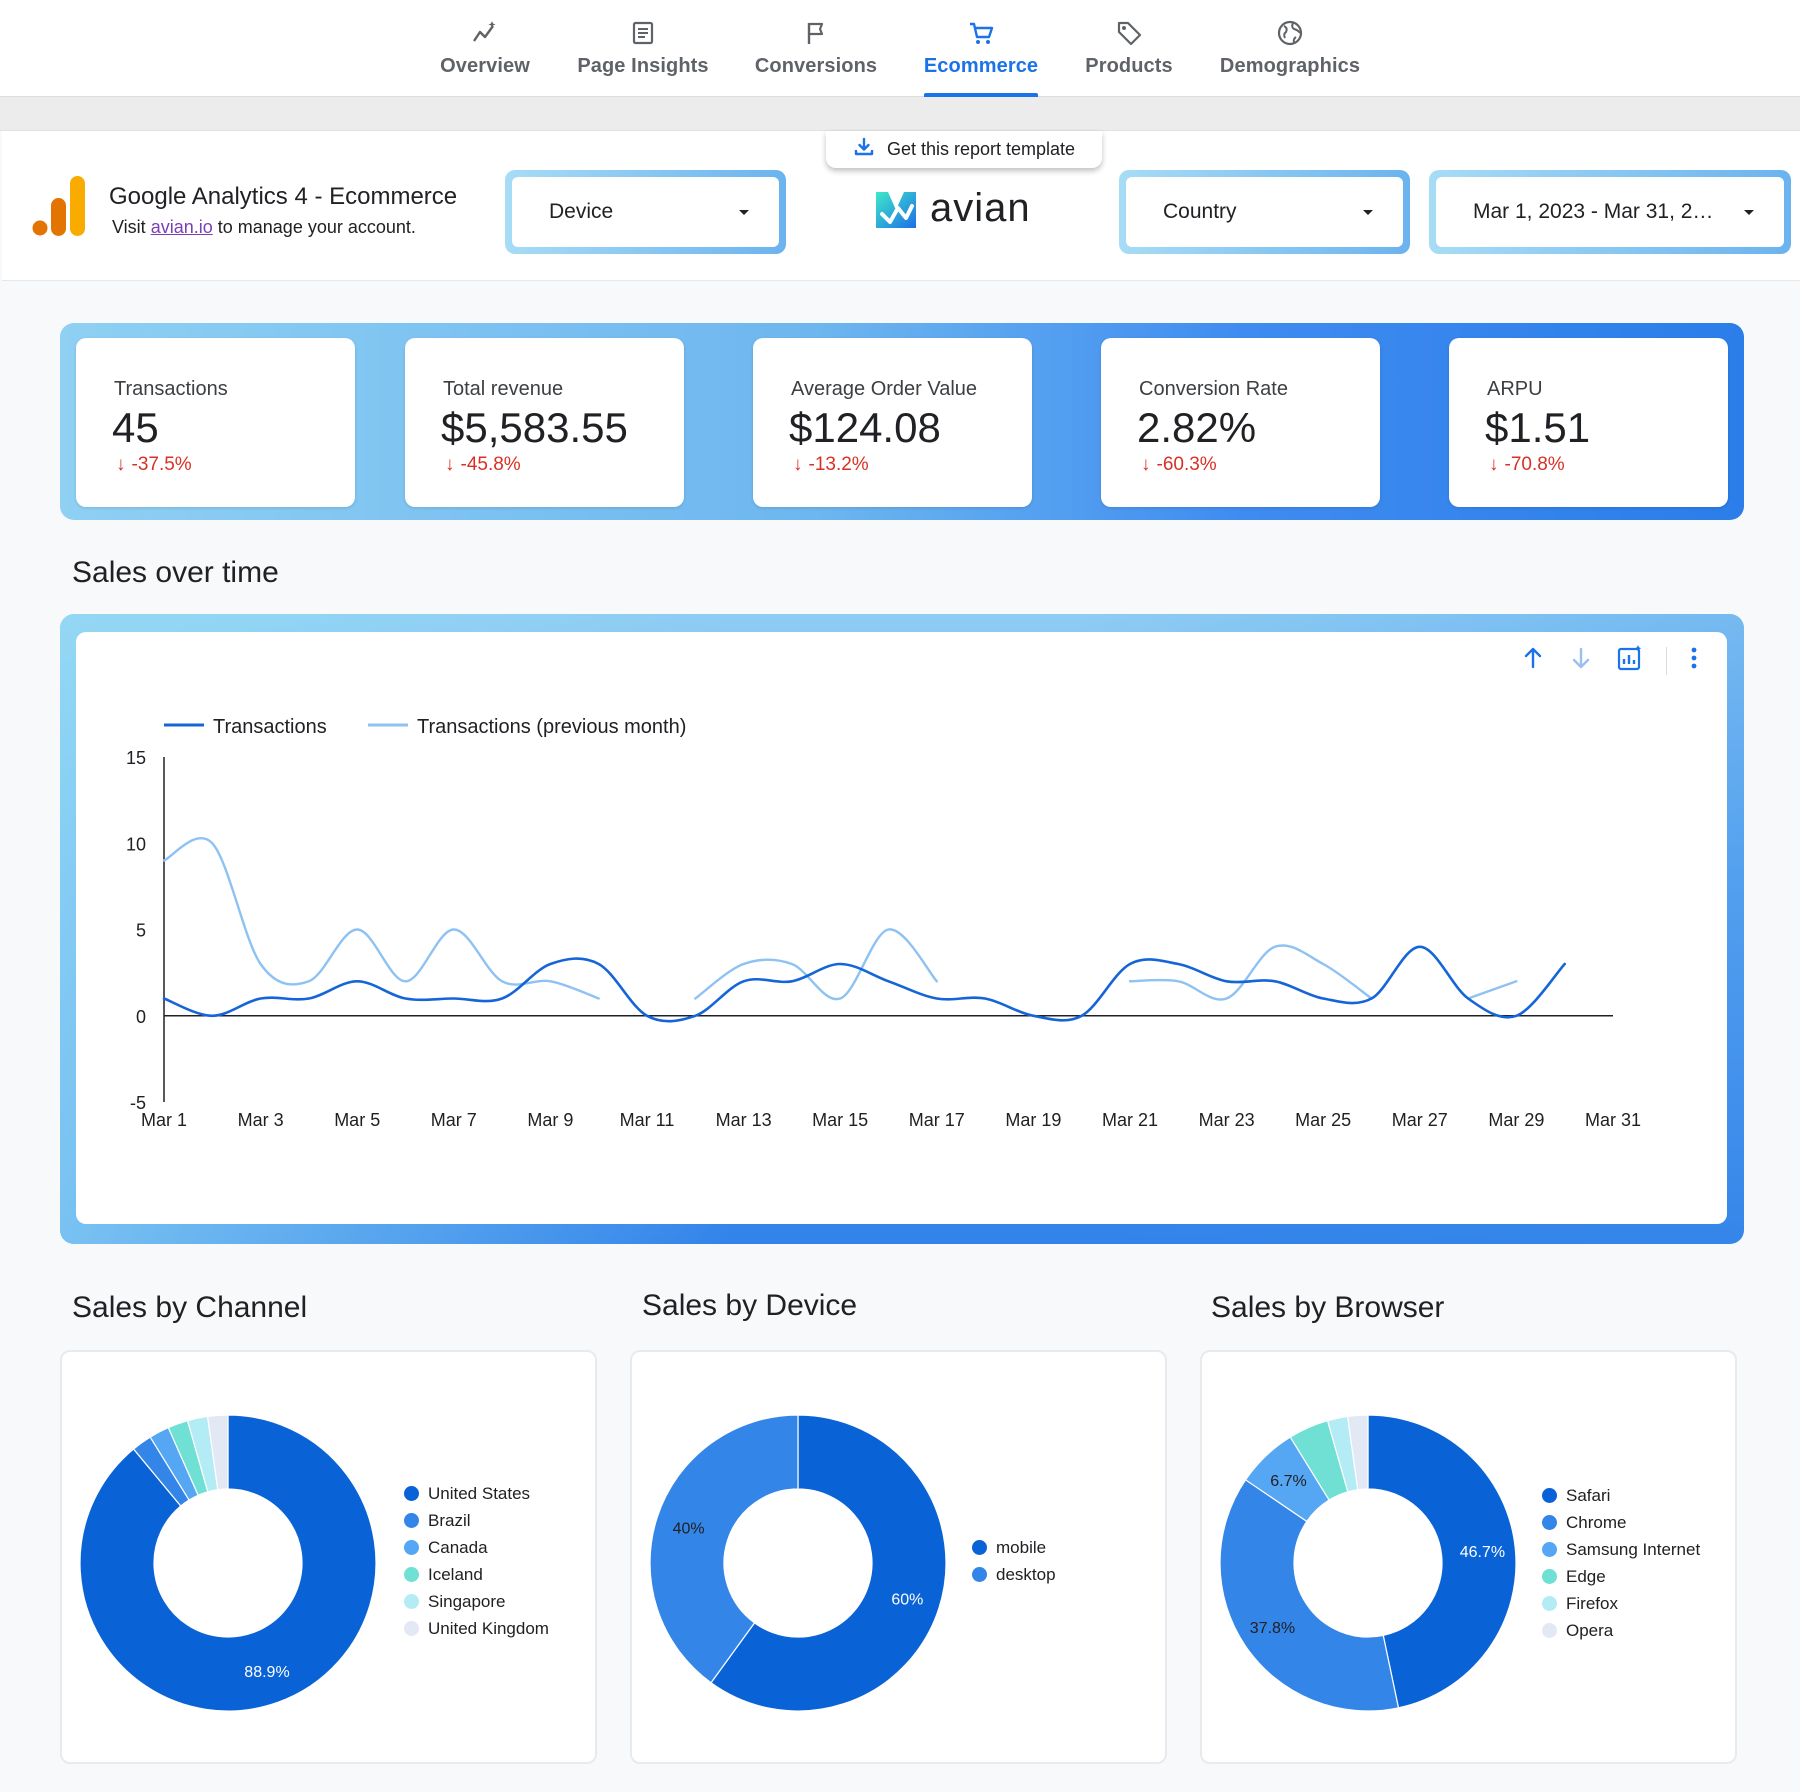 This screenshot has height=1792, width=1800. Describe the element at coordinates (1272, 1628) in the screenshot. I see `donut-data-label: 37.8%` at that location.